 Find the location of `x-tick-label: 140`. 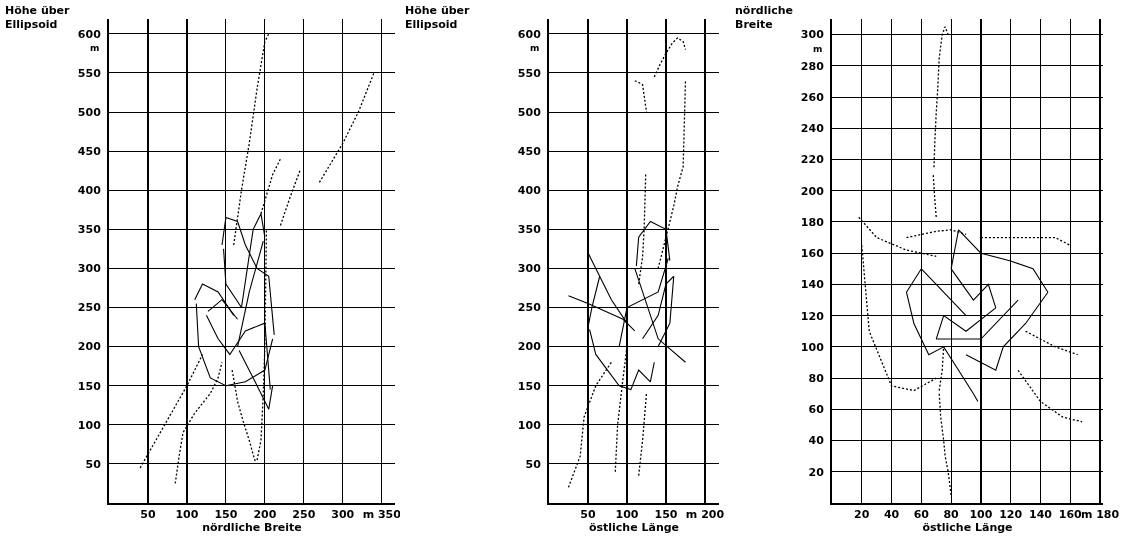

x-tick-label: 140 is located at coordinates (1040, 515).